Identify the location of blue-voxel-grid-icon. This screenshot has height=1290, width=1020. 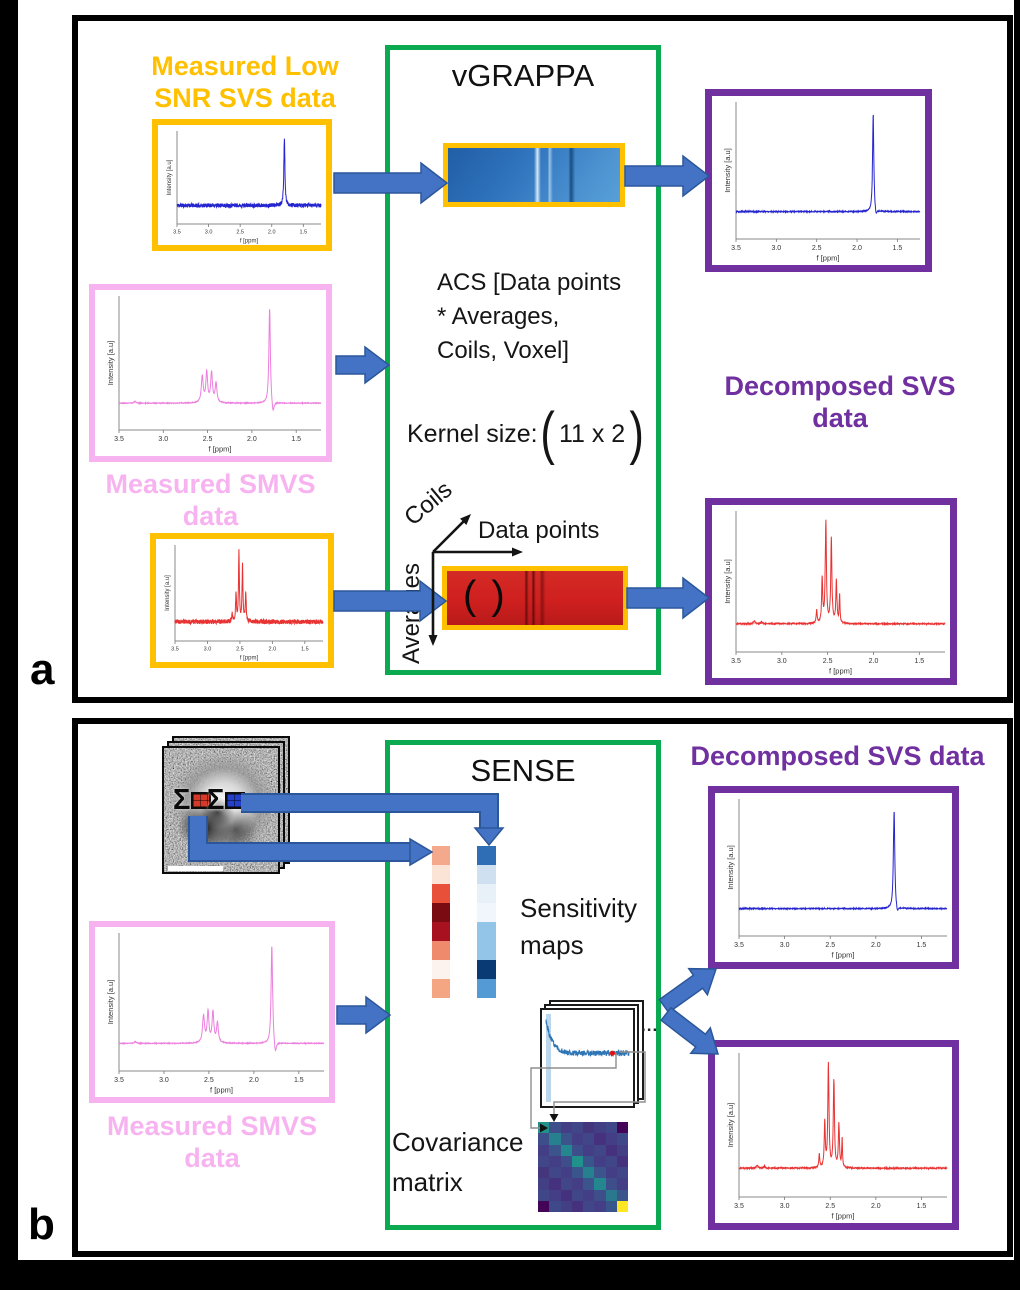
(235, 800).